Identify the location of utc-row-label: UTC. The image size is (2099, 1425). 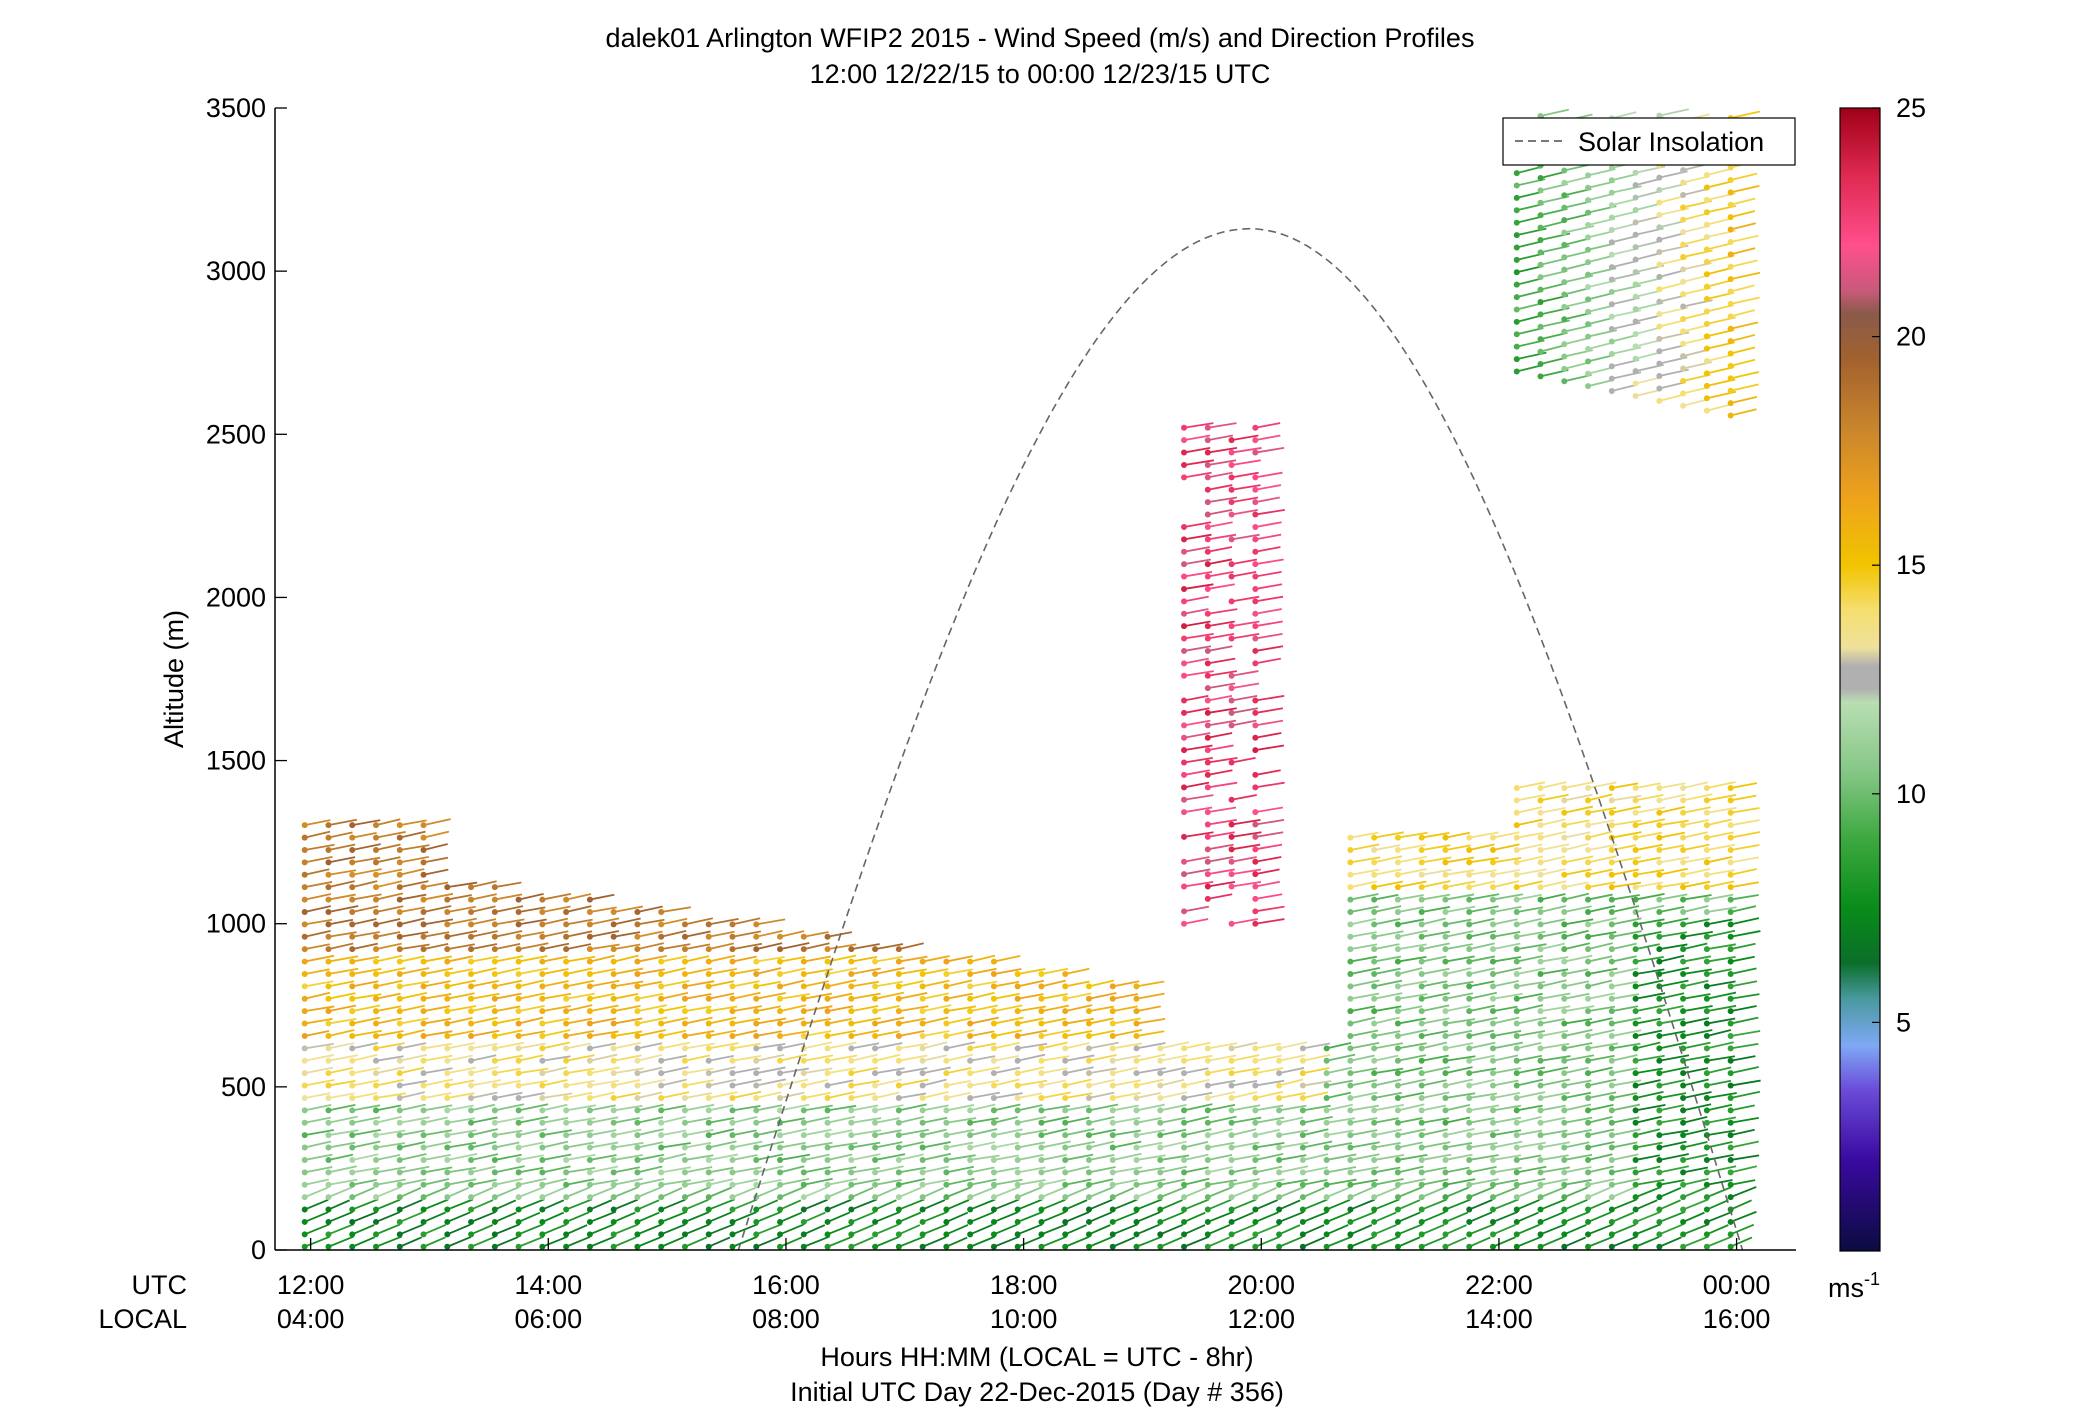
(160, 1285).